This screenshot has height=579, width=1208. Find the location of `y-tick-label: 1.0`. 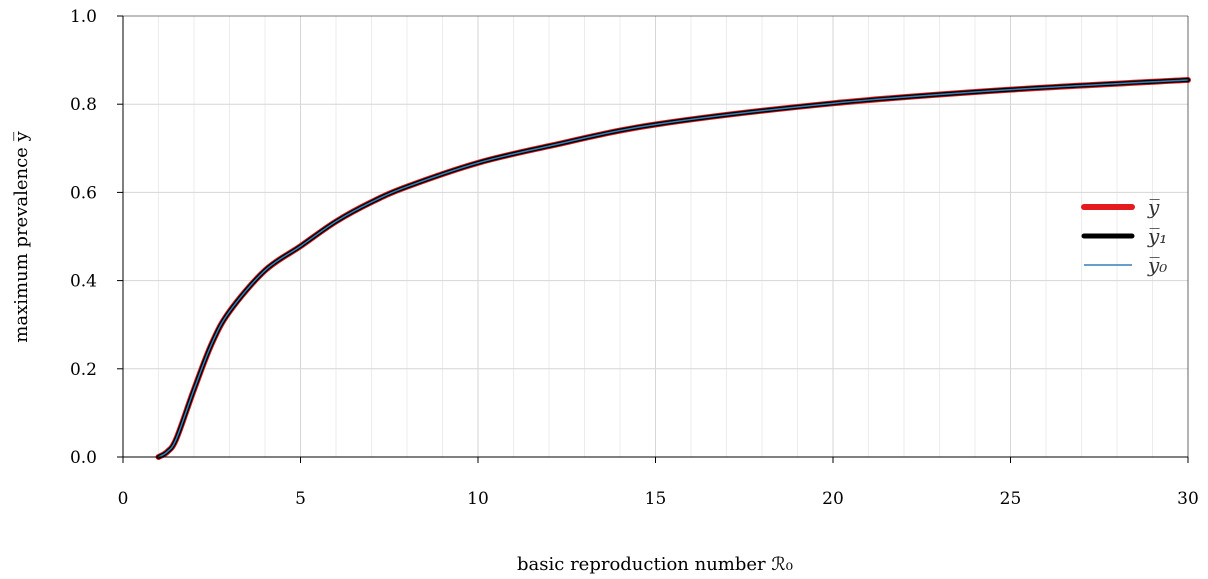

y-tick-label: 1.0 is located at coordinates (83, 17).